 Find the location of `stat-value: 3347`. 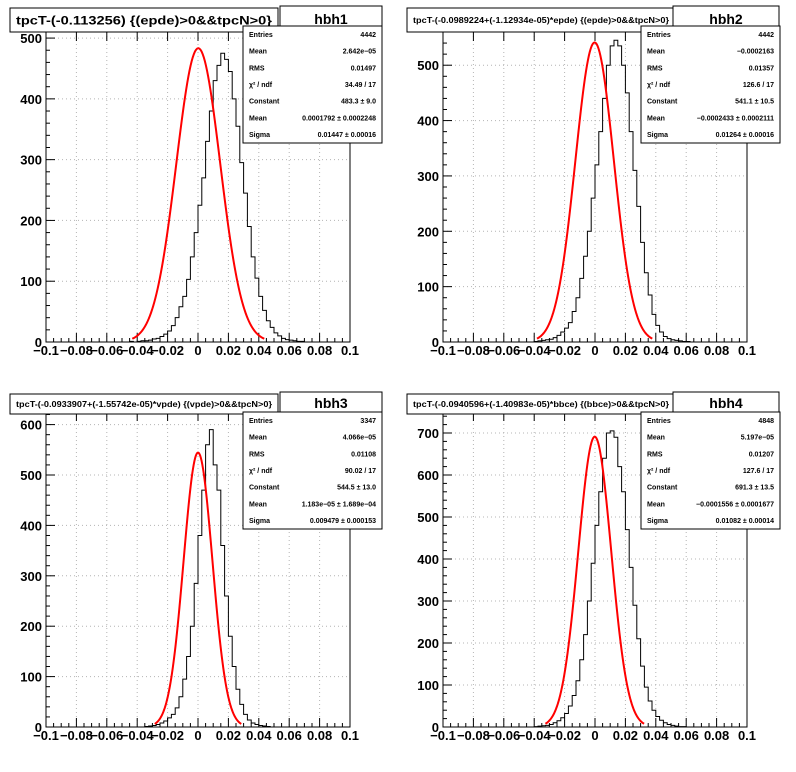

stat-value: 3347 is located at coordinates (368, 421).